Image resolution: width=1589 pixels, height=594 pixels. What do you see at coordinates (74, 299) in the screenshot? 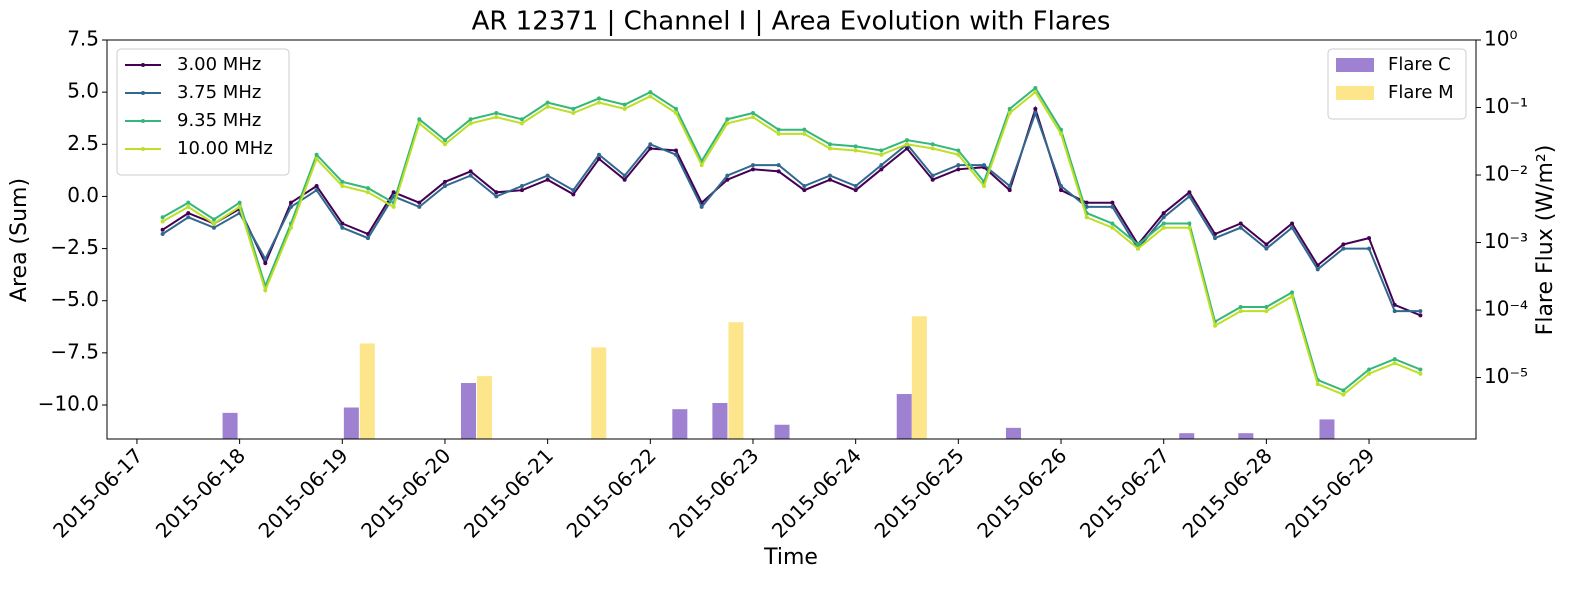
I see `y-tick-label: −5.0` at bounding box center [74, 299].